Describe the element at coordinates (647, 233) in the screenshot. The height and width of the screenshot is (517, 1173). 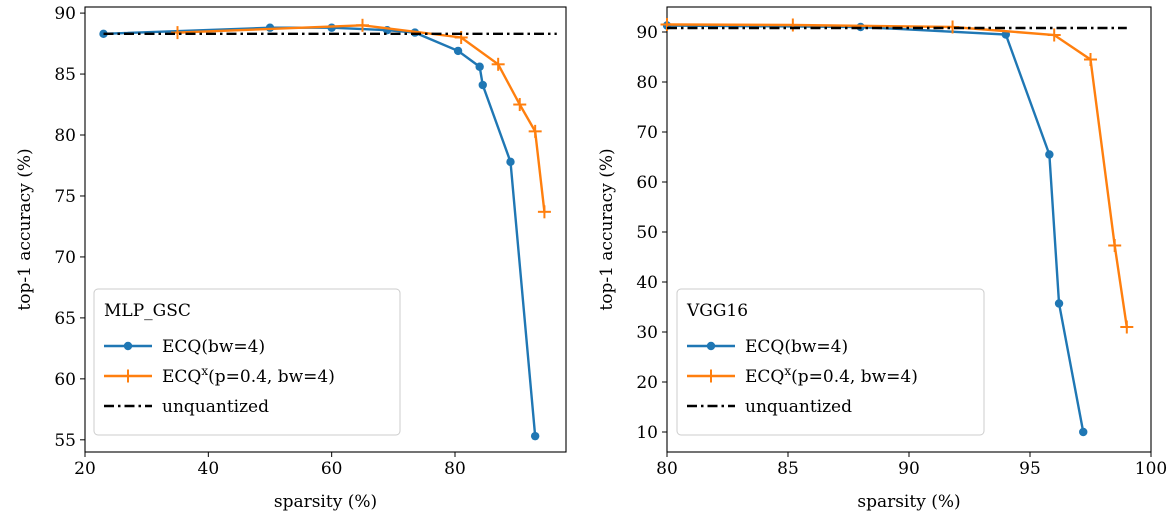
I see `y-tick-label: 50` at that location.